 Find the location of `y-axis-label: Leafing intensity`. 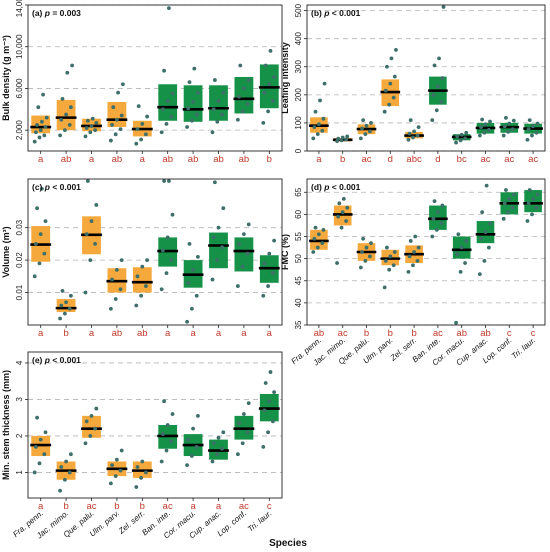

y-axis-label: Leafing intensity is located at coordinates (285, 78).